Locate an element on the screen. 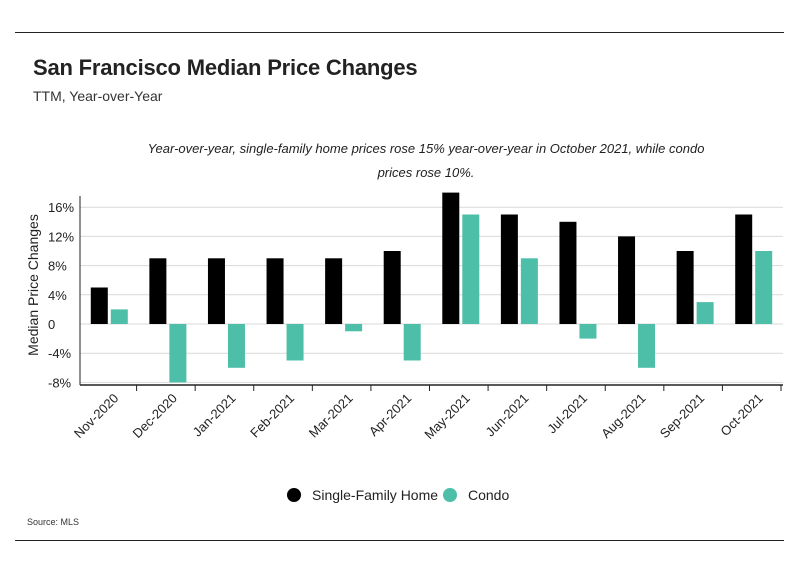 Image resolution: width=799 pixels, height=575 pixels. x-tick-label: Jan-2021 is located at coordinates (214, 415).